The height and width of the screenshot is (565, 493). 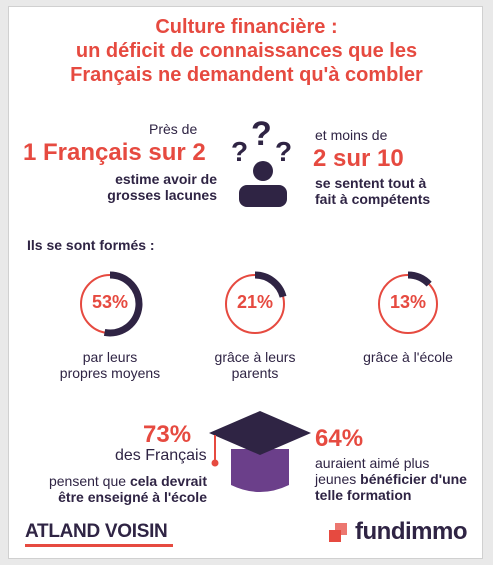 I want to click on stat-left-big: 1 Français sur 2, so click(x=114, y=152).